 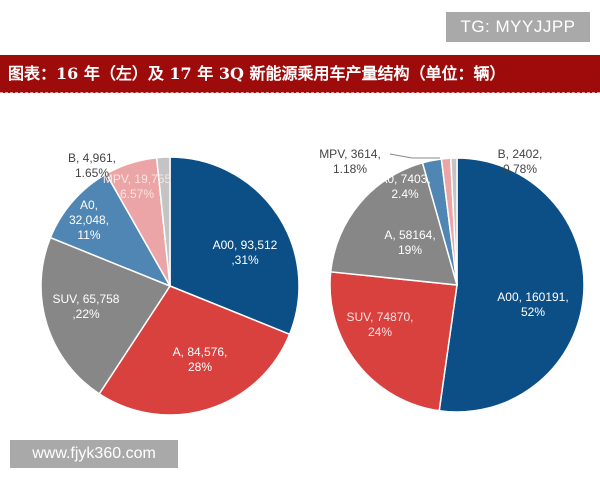 What do you see at coordinates (394, 223) in the screenshot?
I see `slice-2017-a` at bounding box center [394, 223].